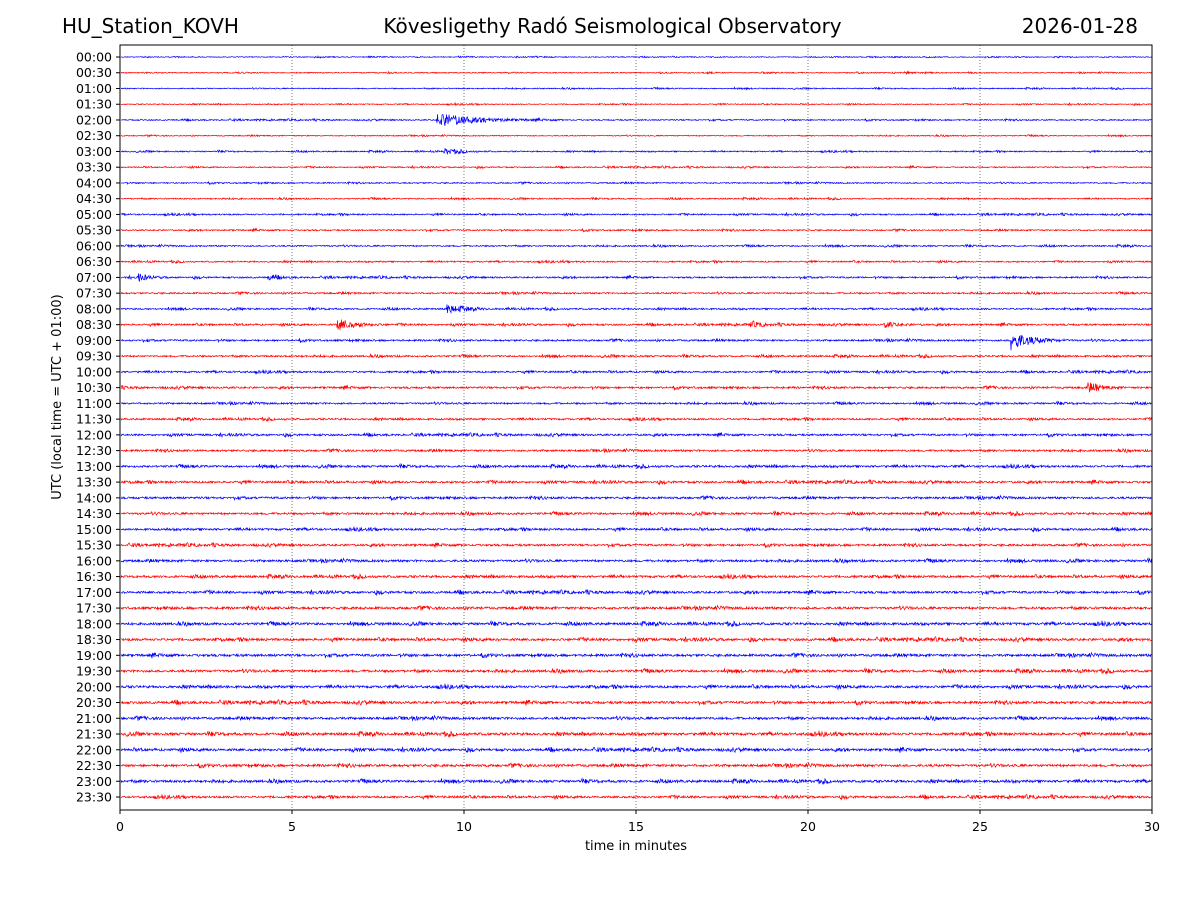  I want to click on y-tick-label: 17:30, so click(94, 608).